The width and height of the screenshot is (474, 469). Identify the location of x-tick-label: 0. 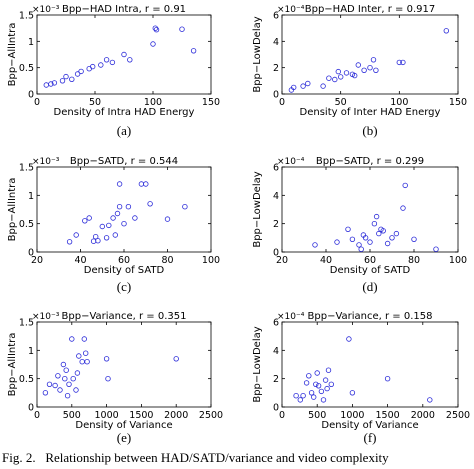
(37, 102).